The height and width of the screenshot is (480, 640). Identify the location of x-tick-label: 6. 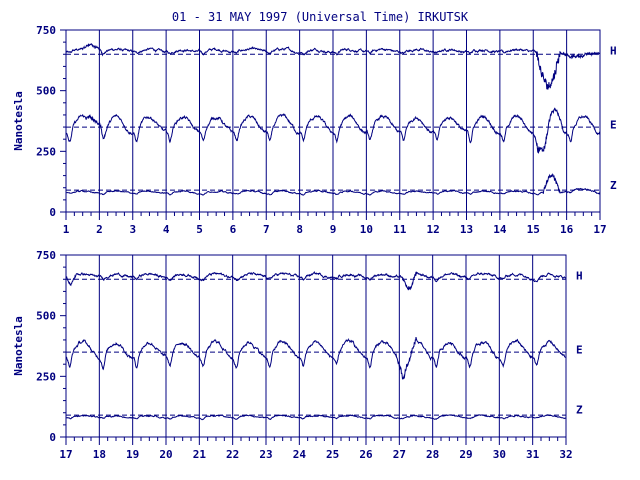
(233, 229).